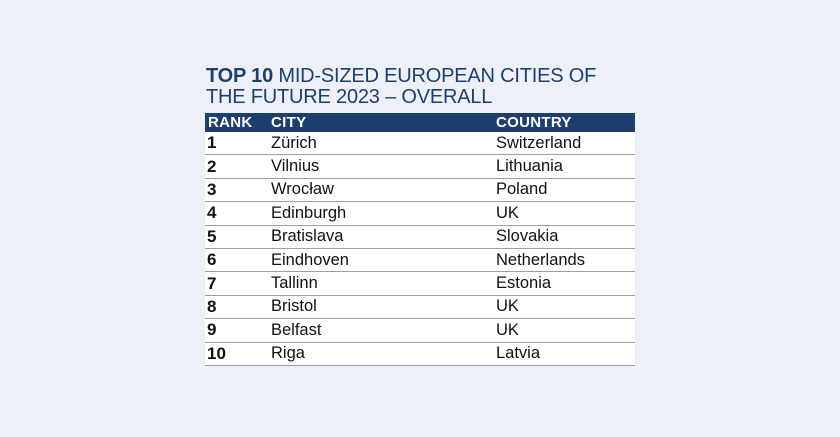 Image resolution: width=840 pixels, height=437 pixels. I want to click on city-cell: Bratislava, so click(307, 236).